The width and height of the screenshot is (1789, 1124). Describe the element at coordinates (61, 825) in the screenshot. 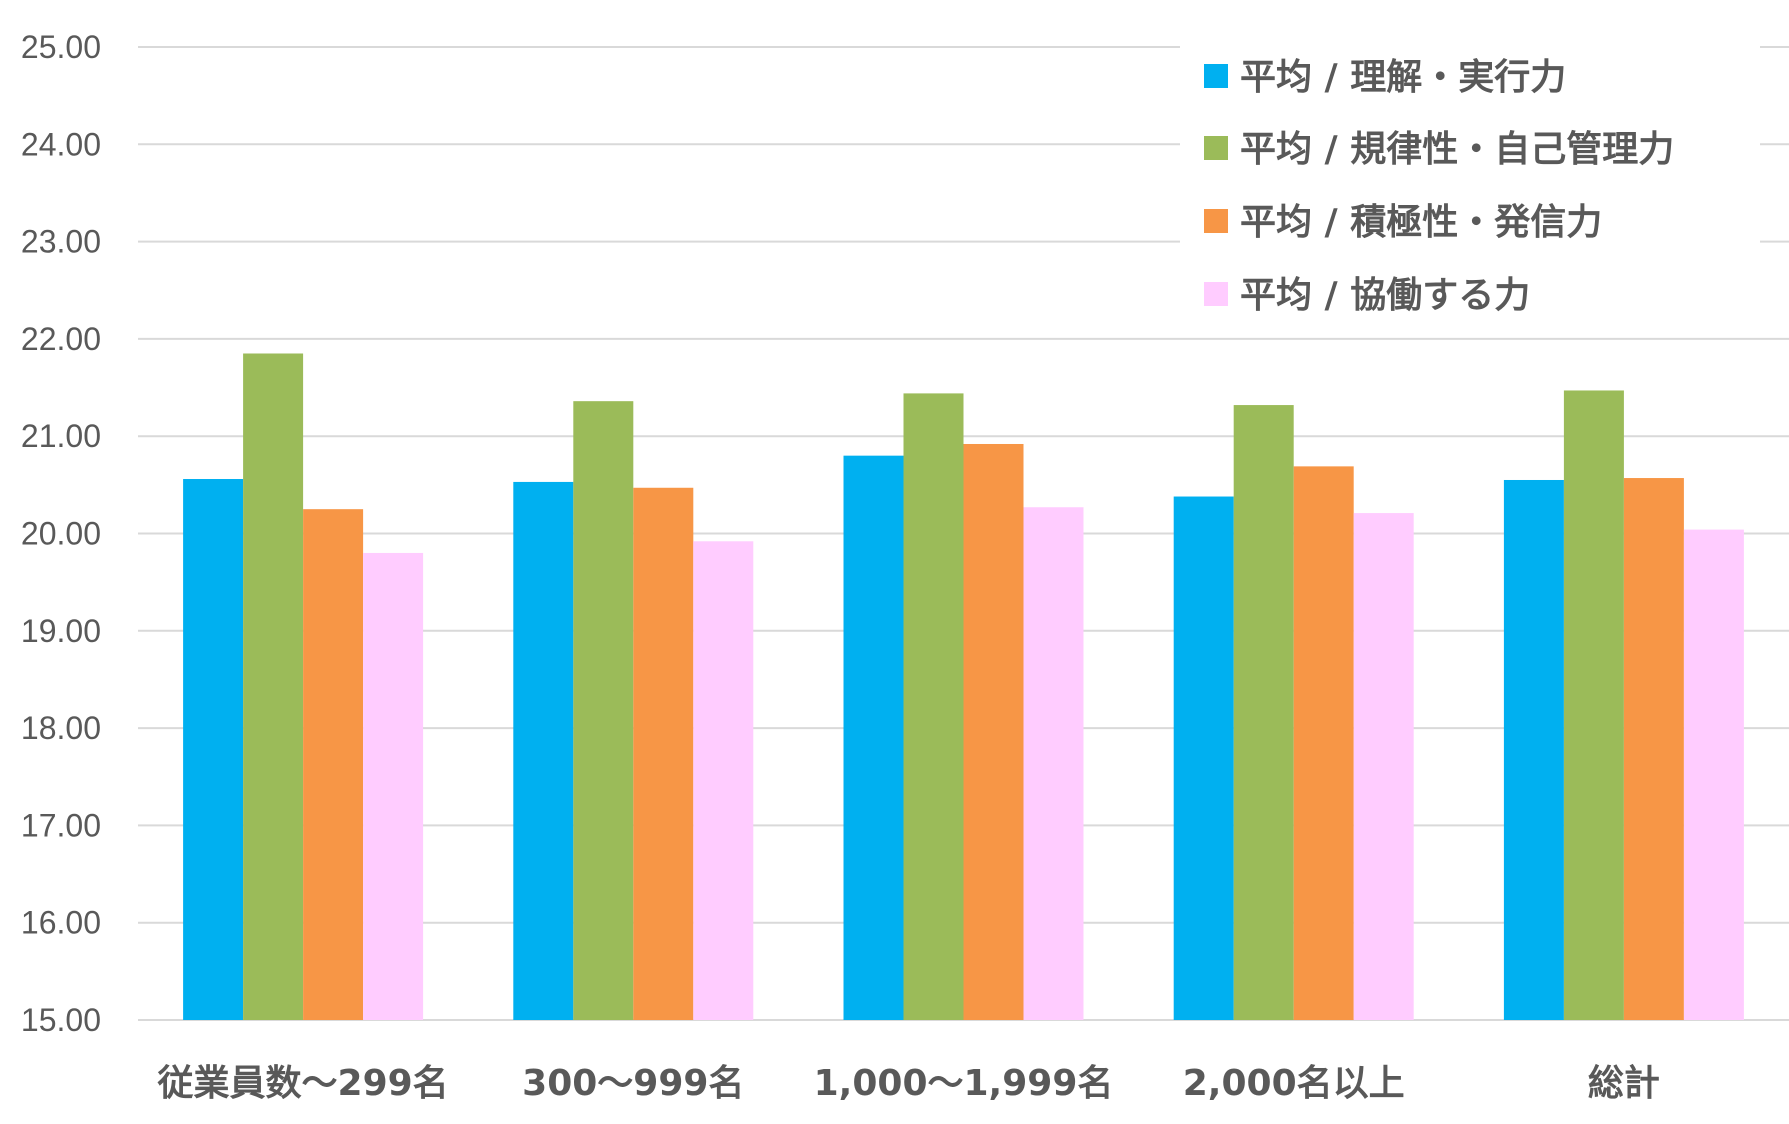

I see `y-tick-label: 17.00` at that location.